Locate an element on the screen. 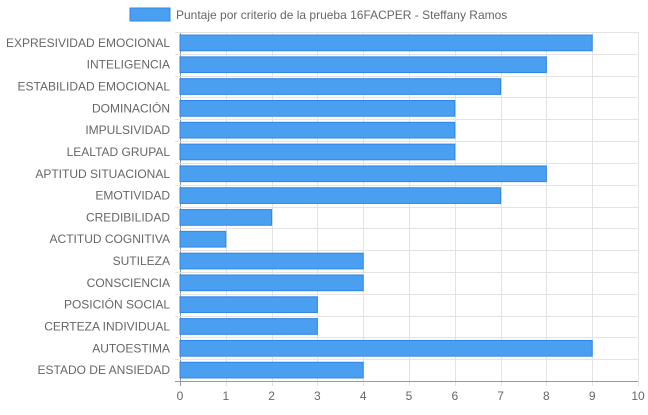  y-axis-label: LEALTAD GRUPAL is located at coordinates (119, 152).